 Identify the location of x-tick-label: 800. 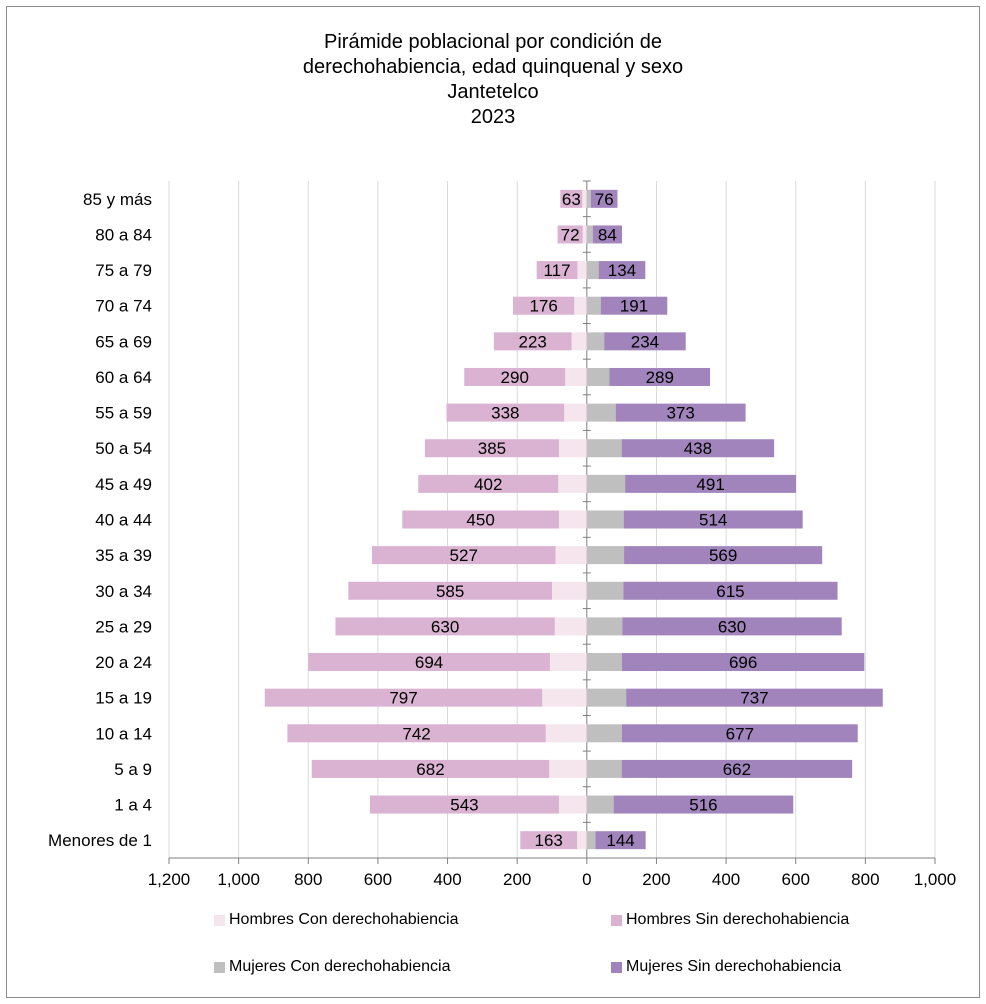
(308, 879).